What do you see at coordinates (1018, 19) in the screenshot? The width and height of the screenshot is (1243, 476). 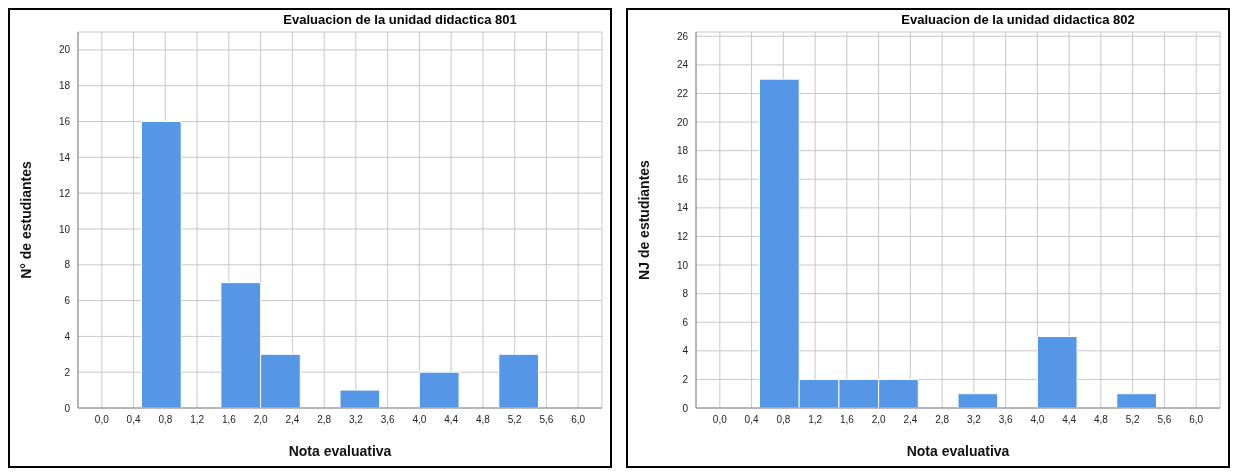 I see `chart-title: Evaluacion de la unidad didactica 802` at bounding box center [1018, 19].